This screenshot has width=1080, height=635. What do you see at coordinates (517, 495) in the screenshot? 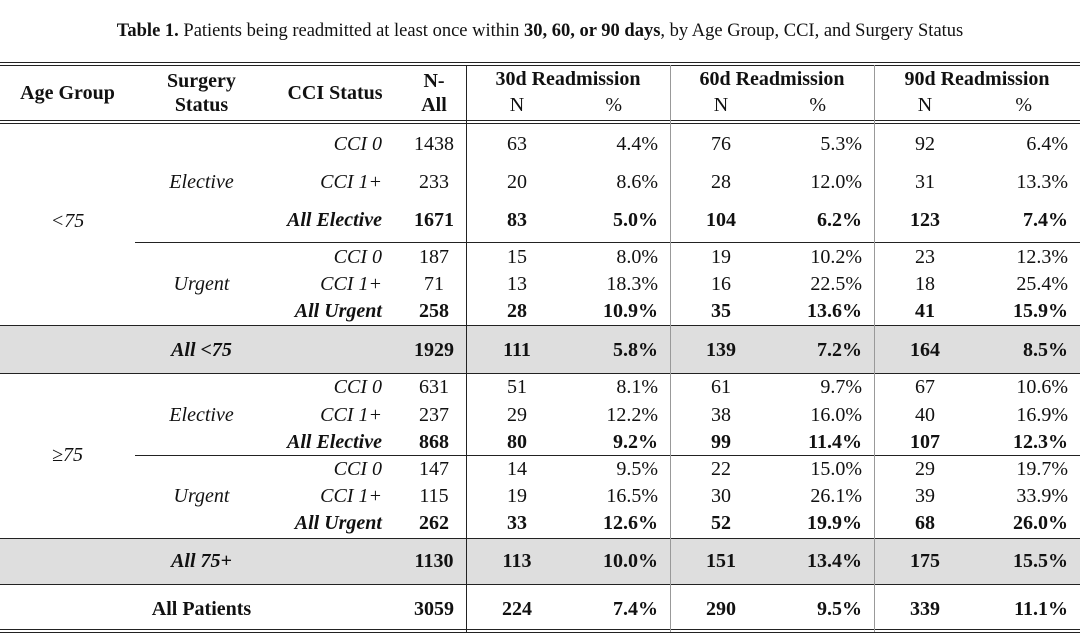
I see `n-30d-cell: 19` at bounding box center [517, 495].